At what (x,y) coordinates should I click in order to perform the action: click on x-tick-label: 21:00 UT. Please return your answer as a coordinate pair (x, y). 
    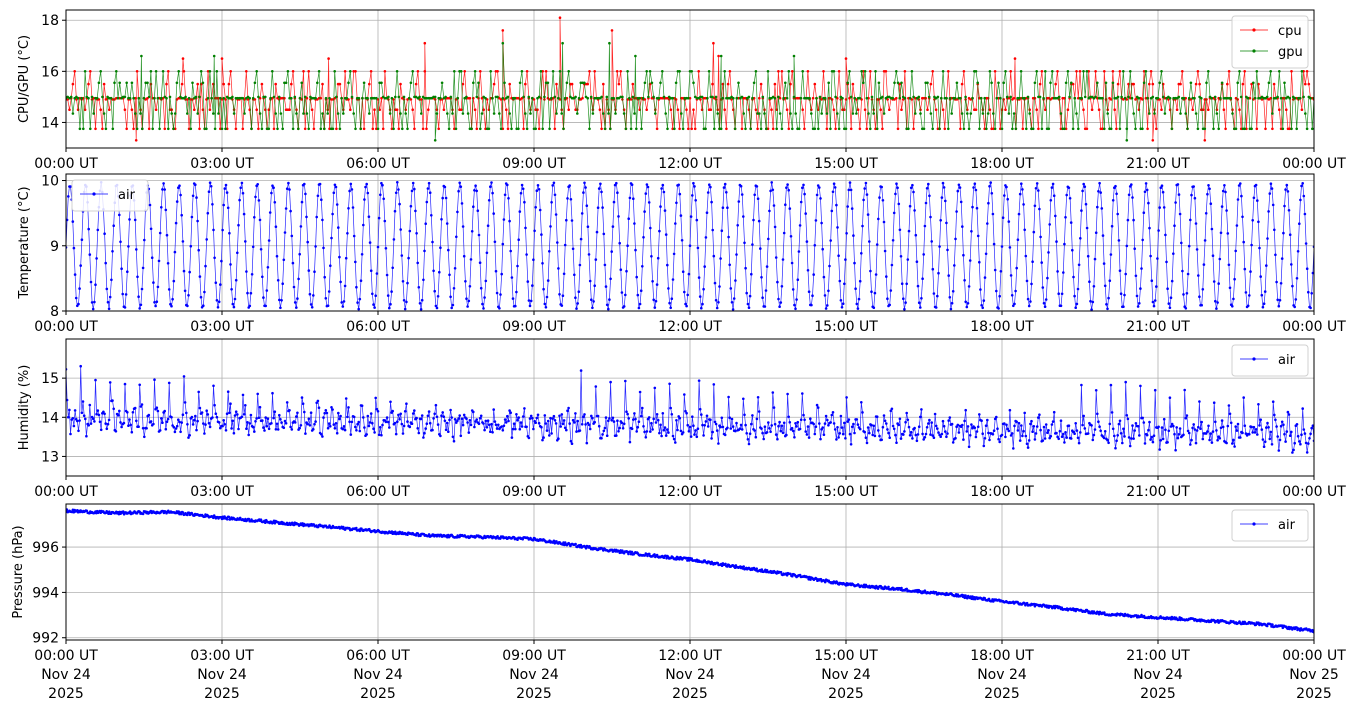
    Looking at the image, I should click on (1158, 492).